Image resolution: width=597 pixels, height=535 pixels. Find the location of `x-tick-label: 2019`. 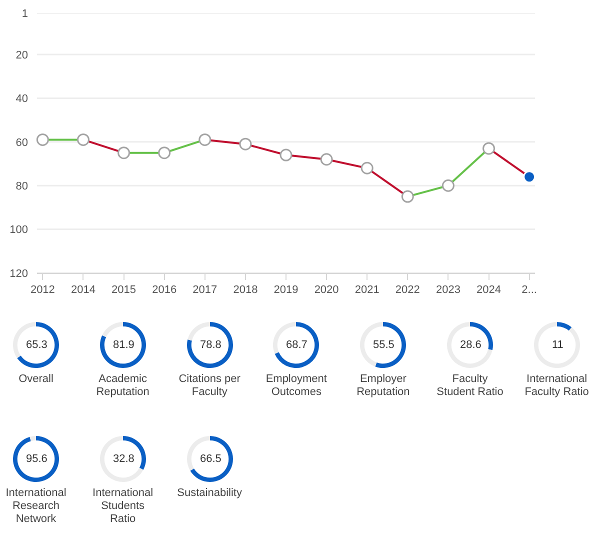

x-tick-label: 2019 is located at coordinates (286, 290).